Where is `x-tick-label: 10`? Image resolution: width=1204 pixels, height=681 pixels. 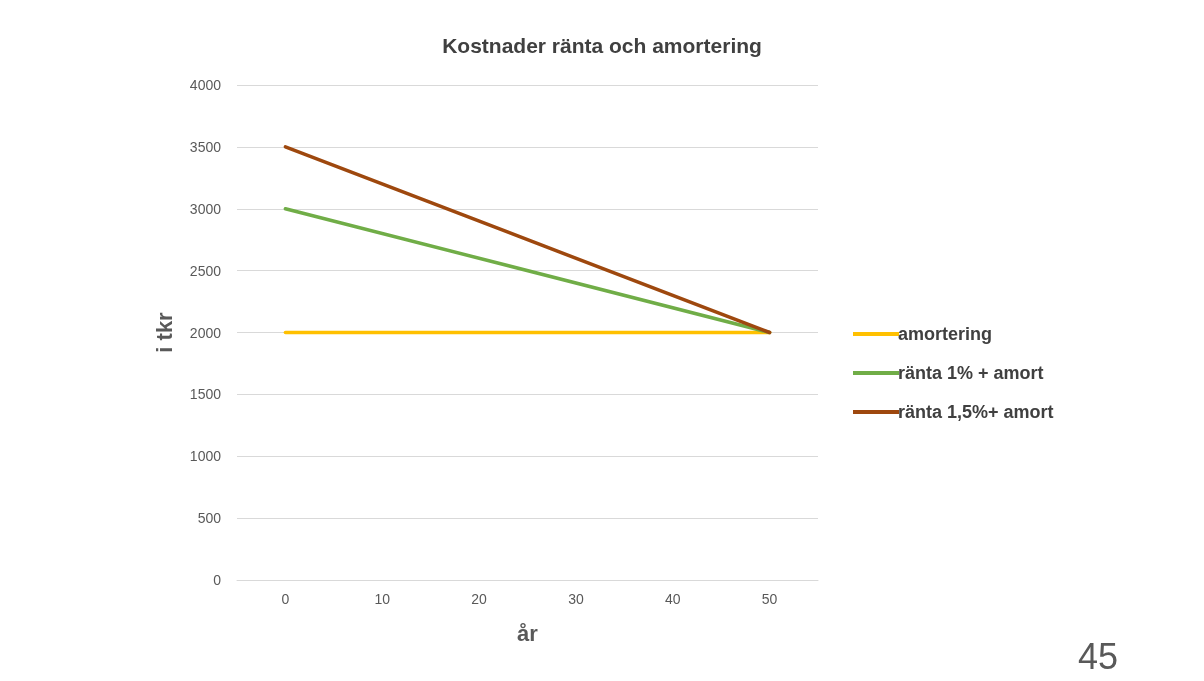 x-tick-label: 10 is located at coordinates (382, 599).